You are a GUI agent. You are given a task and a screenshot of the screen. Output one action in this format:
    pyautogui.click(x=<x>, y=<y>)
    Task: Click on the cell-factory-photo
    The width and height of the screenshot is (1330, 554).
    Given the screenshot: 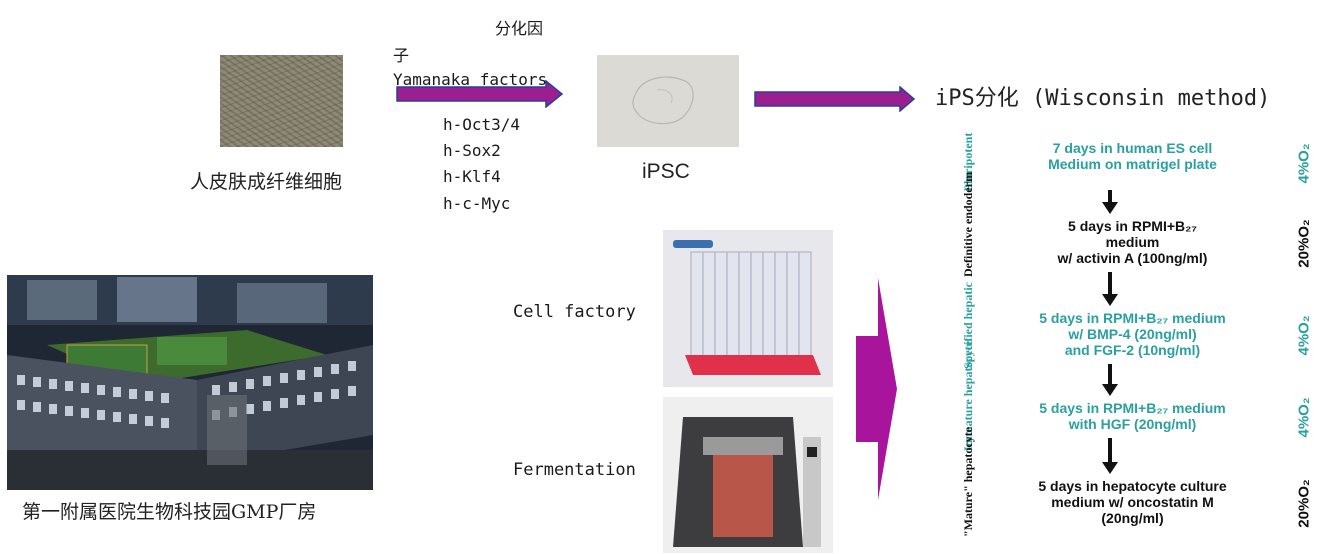 What is the action you would take?
    pyautogui.click(x=748, y=308)
    